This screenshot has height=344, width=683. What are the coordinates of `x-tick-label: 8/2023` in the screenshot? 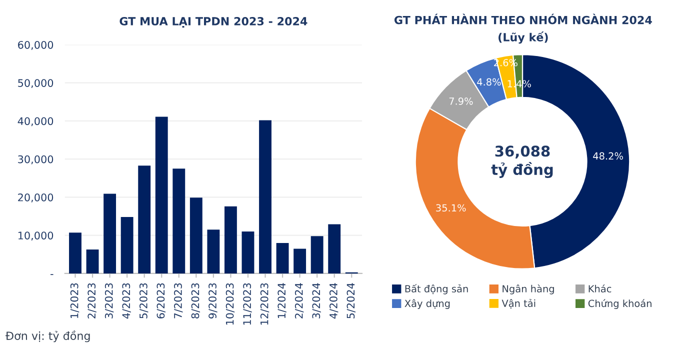 It's located at (195, 300).